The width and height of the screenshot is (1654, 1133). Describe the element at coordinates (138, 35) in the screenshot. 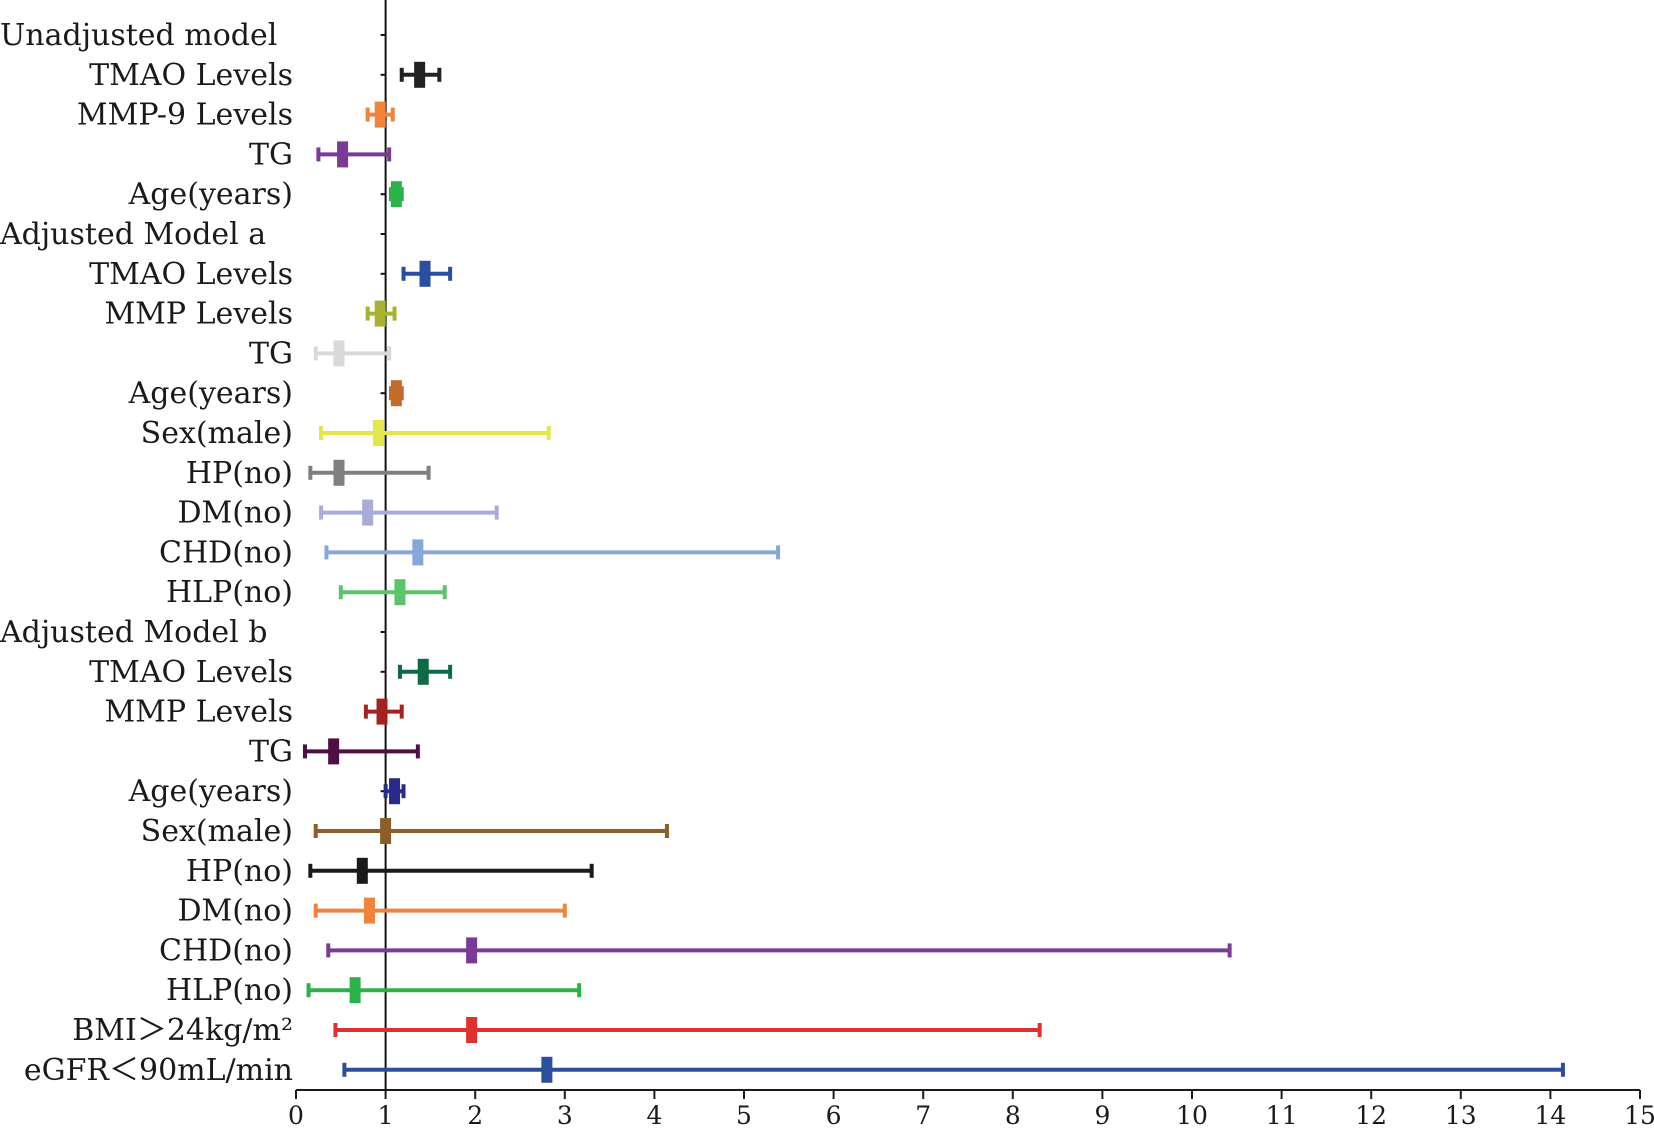

I see `row-header-label: Unadjusted model` at that location.